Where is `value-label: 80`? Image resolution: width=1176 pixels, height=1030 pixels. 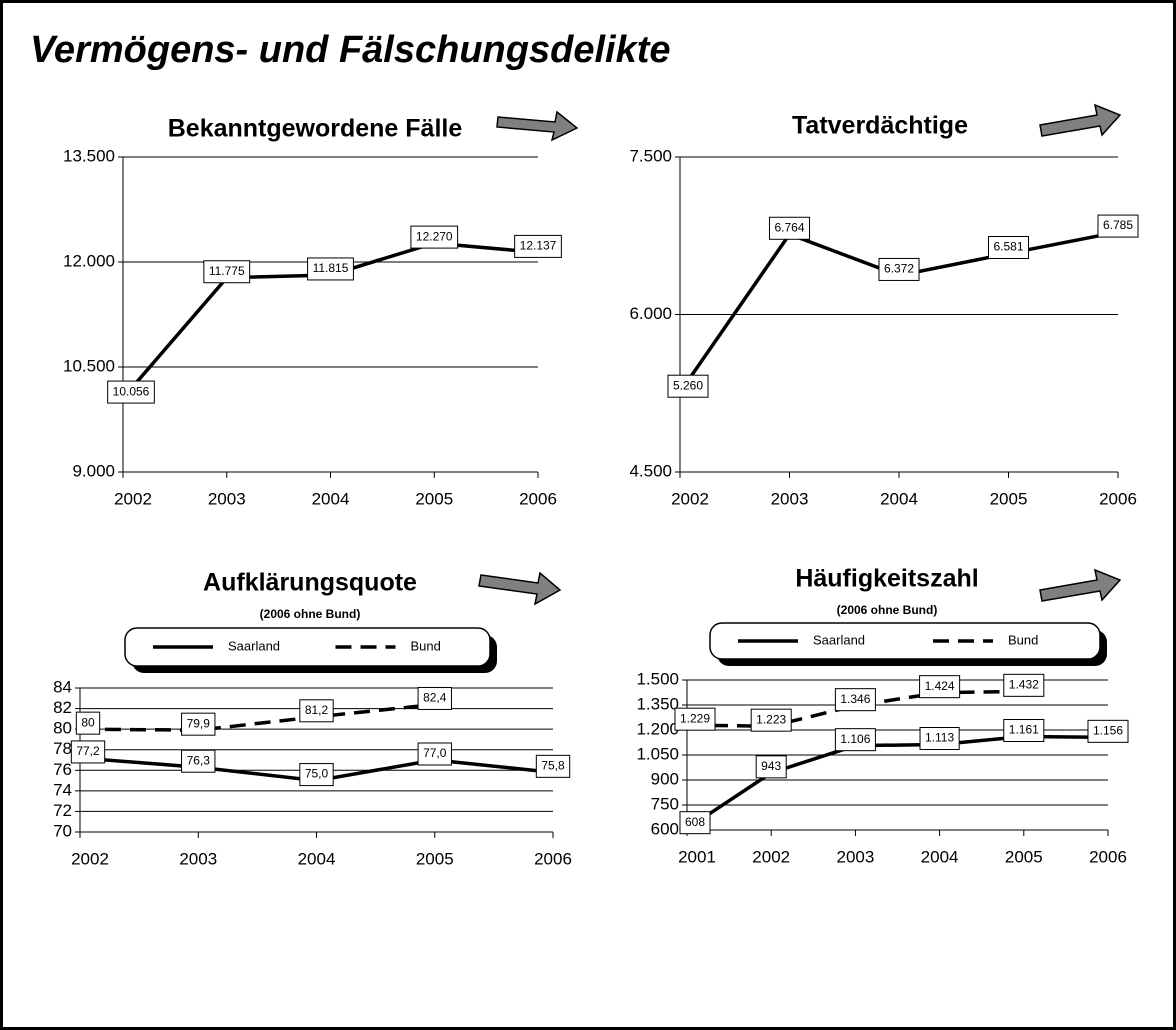 value-label: 80 is located at coordinates (88, 722).